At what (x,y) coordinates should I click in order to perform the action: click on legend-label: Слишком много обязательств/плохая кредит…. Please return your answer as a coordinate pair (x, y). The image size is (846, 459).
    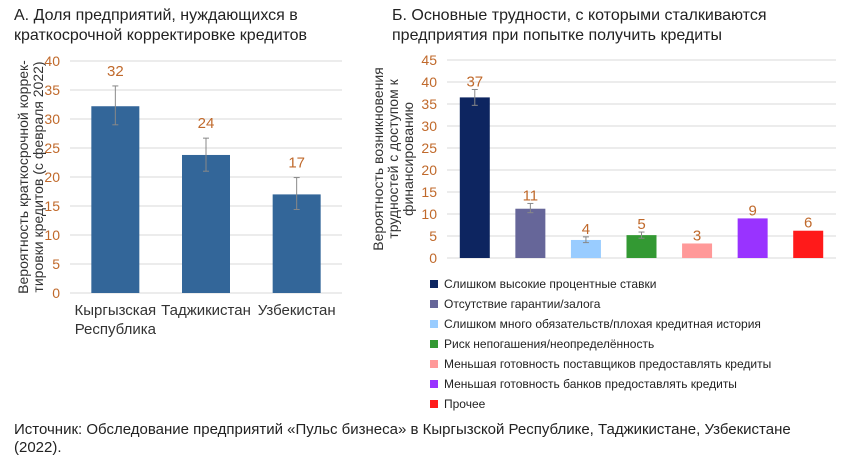
    Looking at the image, I should click on (602, 324).